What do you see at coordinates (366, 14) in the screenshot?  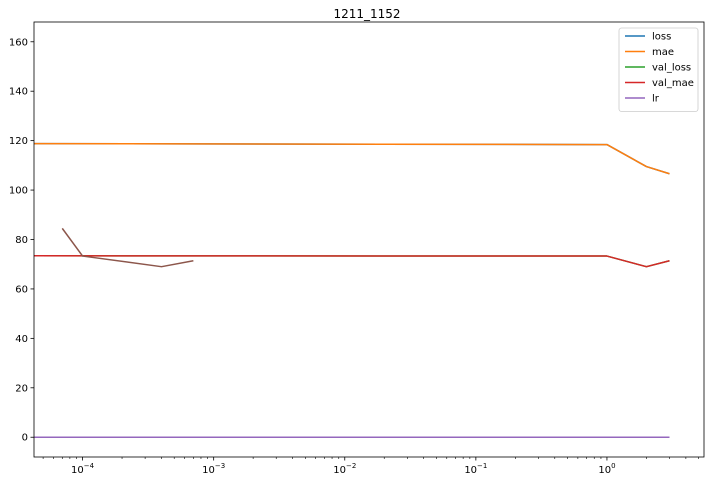 I see `chart-title: 1211_1152` at bounding box center [366, 14].